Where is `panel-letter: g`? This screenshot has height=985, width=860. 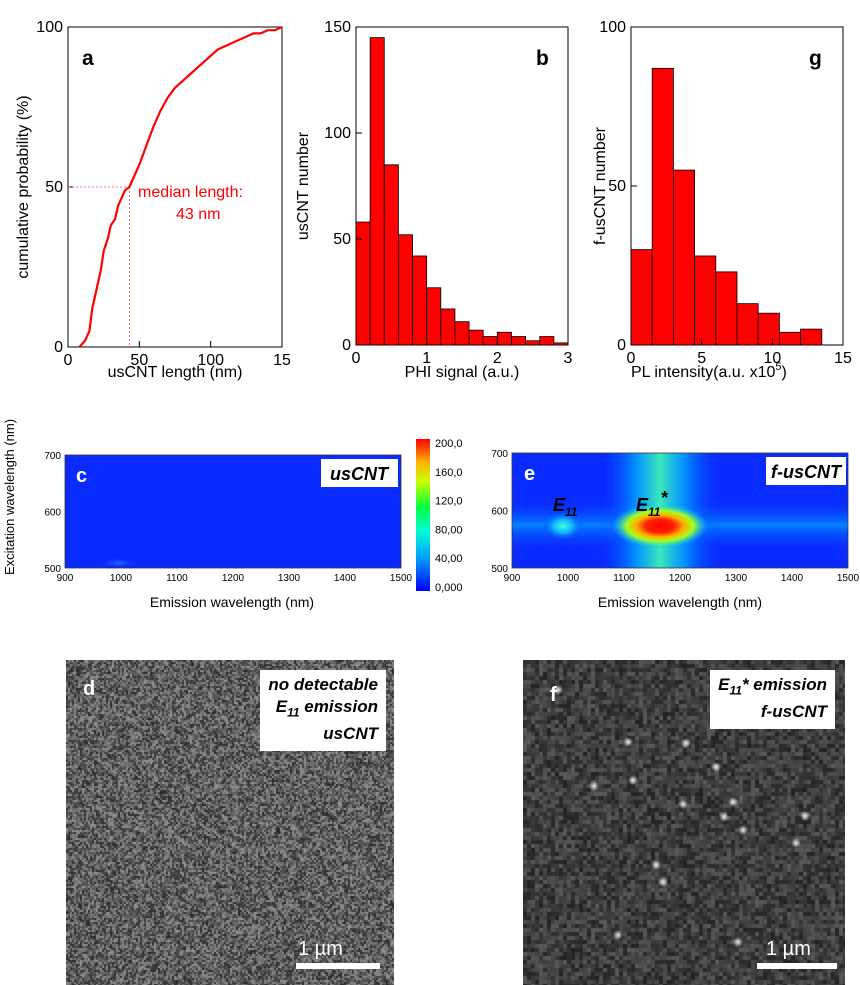 panel-letter: g is located at coordinates (815, 58).